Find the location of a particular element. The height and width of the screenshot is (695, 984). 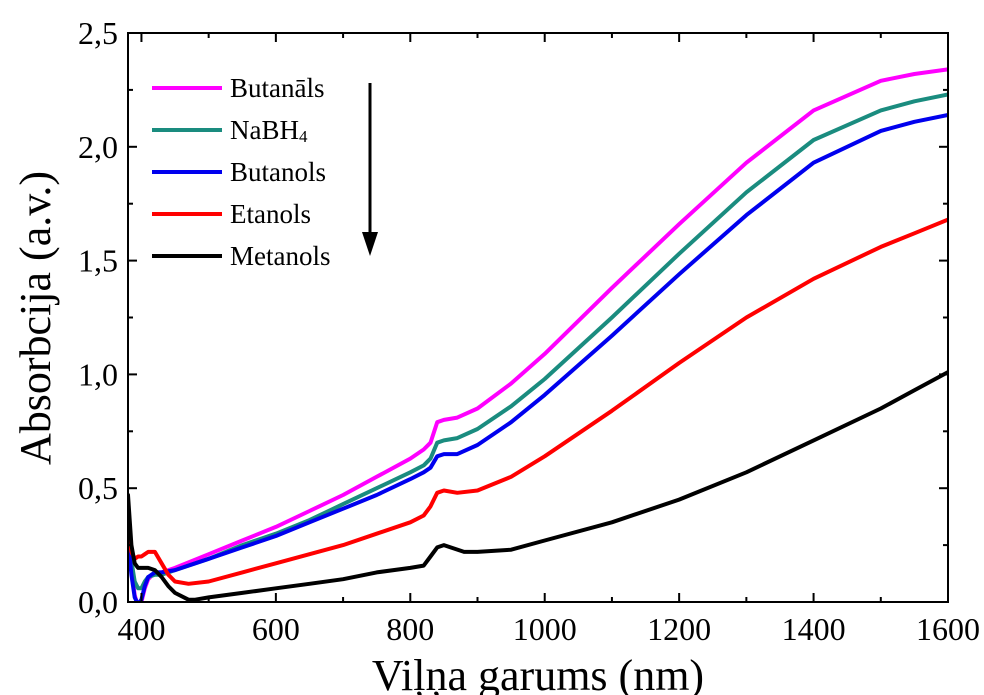

x-tick-label: 1200 is located at coordinates (679, 629).